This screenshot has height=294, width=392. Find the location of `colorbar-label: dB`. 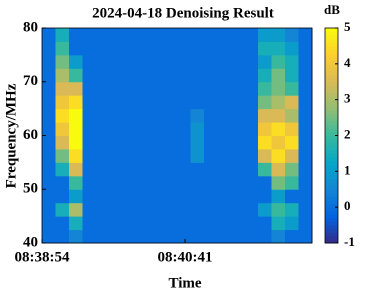

colorbar-label: dB is located at coordinates (332, 9).